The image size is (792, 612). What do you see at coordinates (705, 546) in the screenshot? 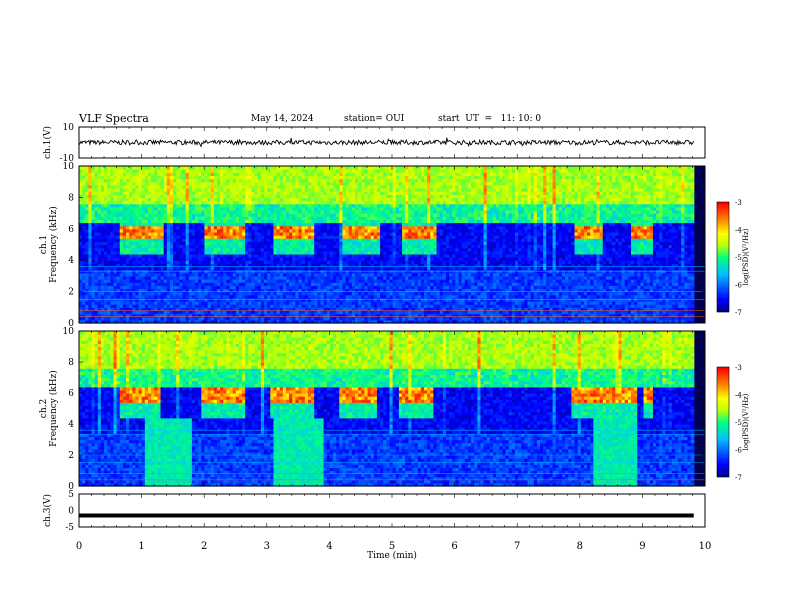
I see `x-tick-label: 10` at bounding box center [705, 546].